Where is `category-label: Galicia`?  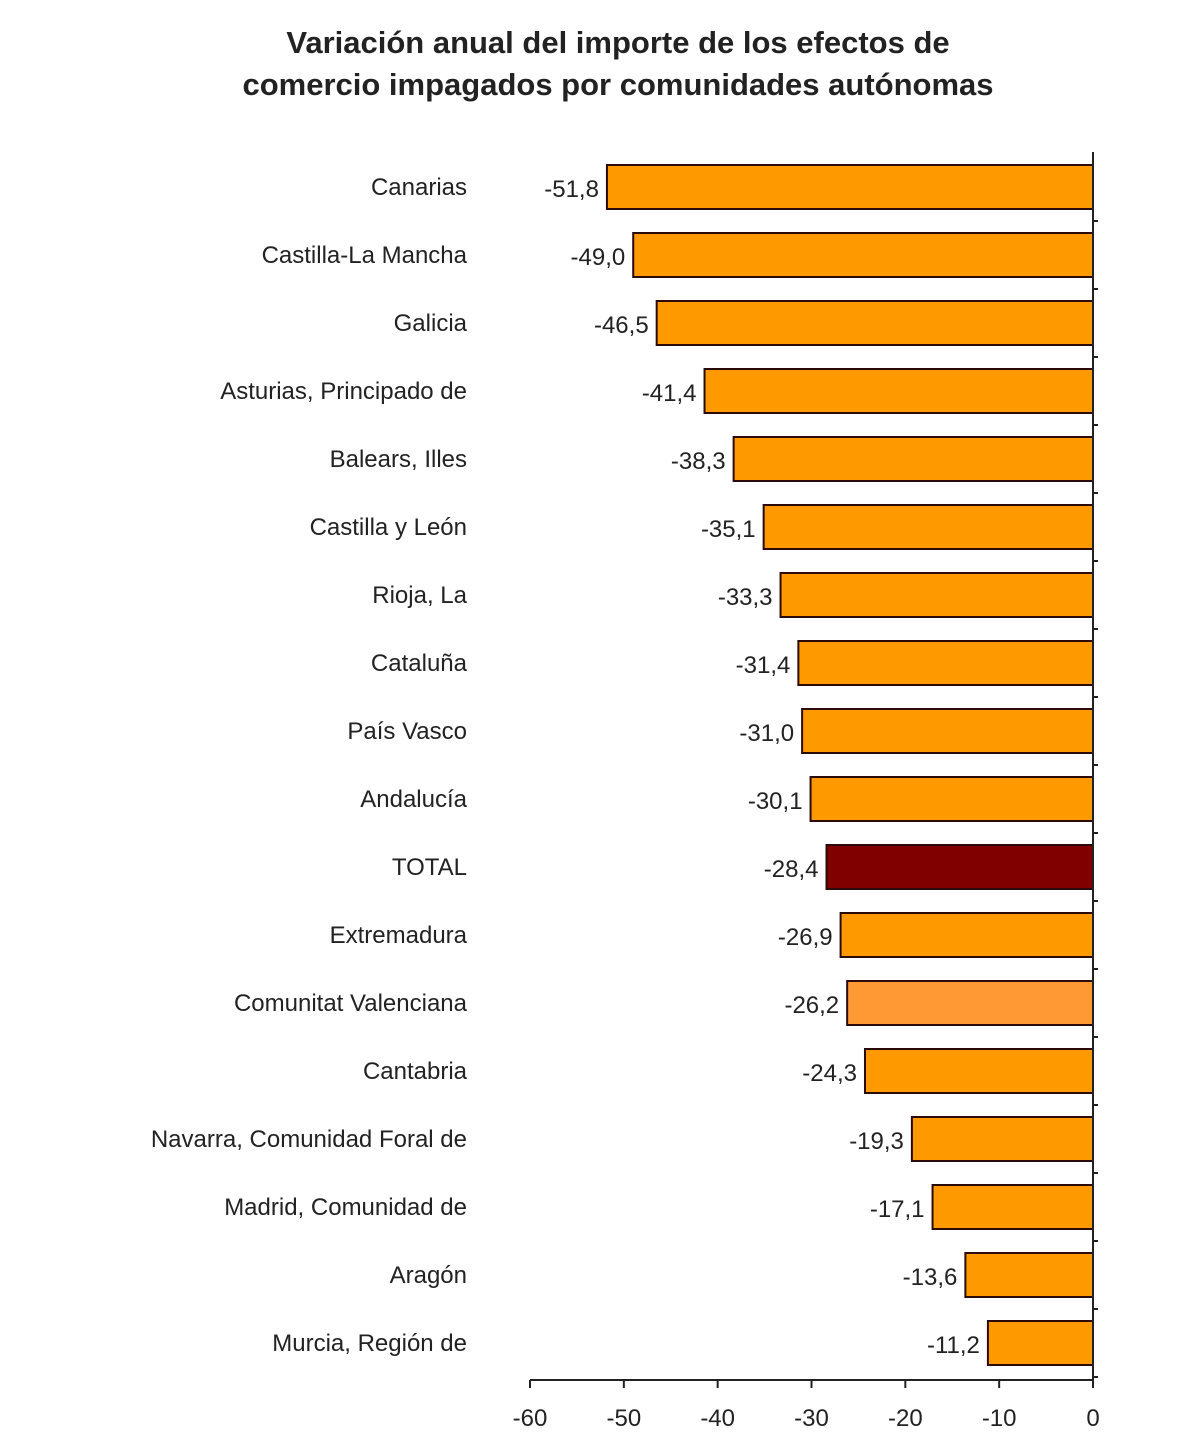
category-label: Galicia is located at coordinates (431, 323).